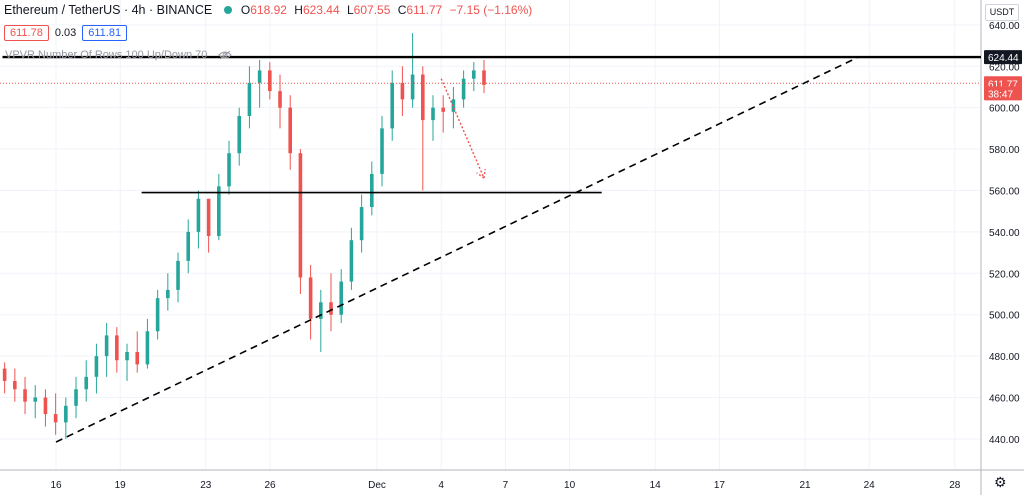 The width and height of the screenshot is (1024, 500). Describe the element at coordinates (321, 10) in the screenshot. I see `high-value: 623.44` at that location.